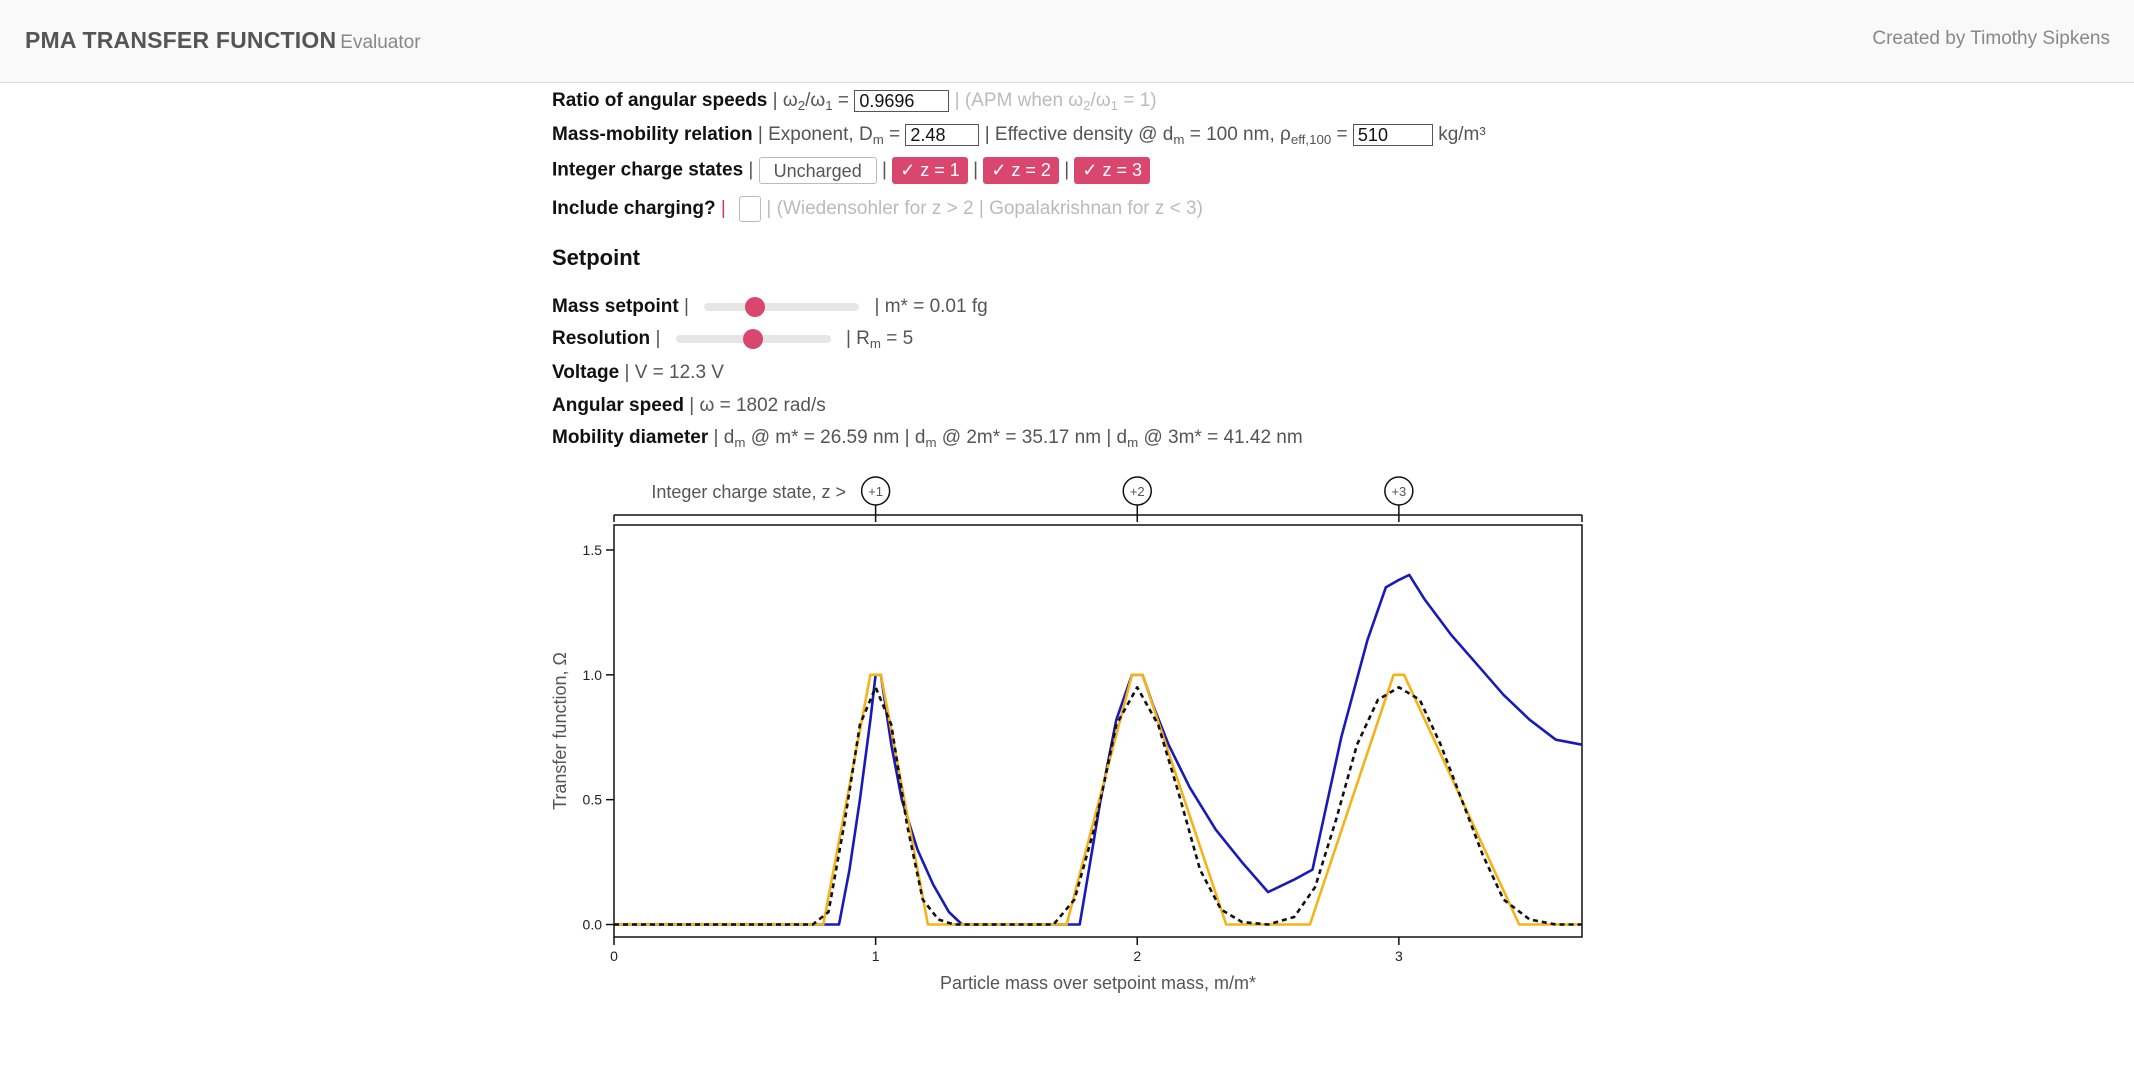 Image resolution: width=2134 pixels, height=1068 pixels. Describe the element at coordinates (1008, 438) in the screenshot. I see `mobility-diameter-2: dm @ 2m* = 35.17 nm` at that location.